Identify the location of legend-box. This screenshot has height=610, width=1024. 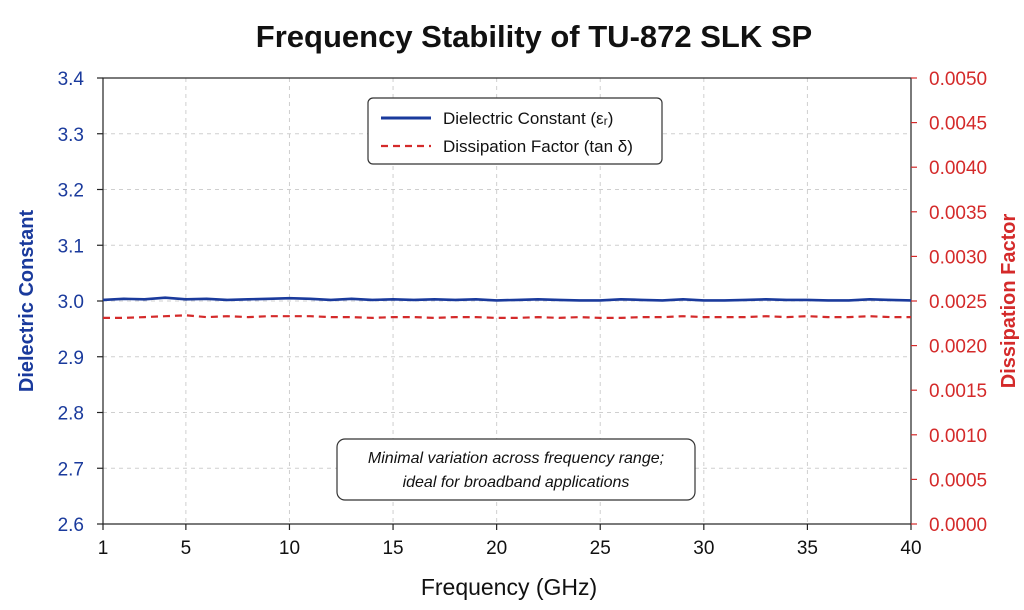
(515, 131).